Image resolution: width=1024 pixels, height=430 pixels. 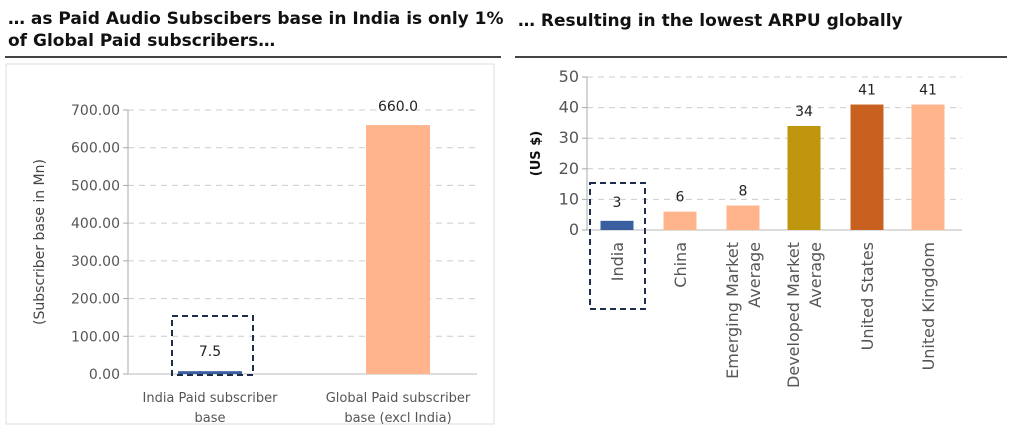 I want to click on y-tick-label: 700.00, so click(x=95, y=111).